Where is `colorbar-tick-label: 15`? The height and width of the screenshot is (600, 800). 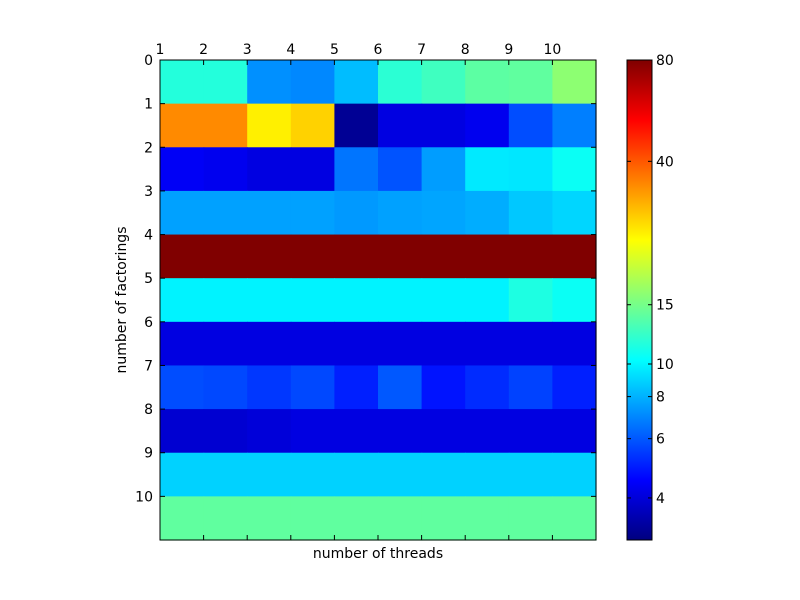
colorbar-tick-label: 15 is located at coordinates (665, 306).